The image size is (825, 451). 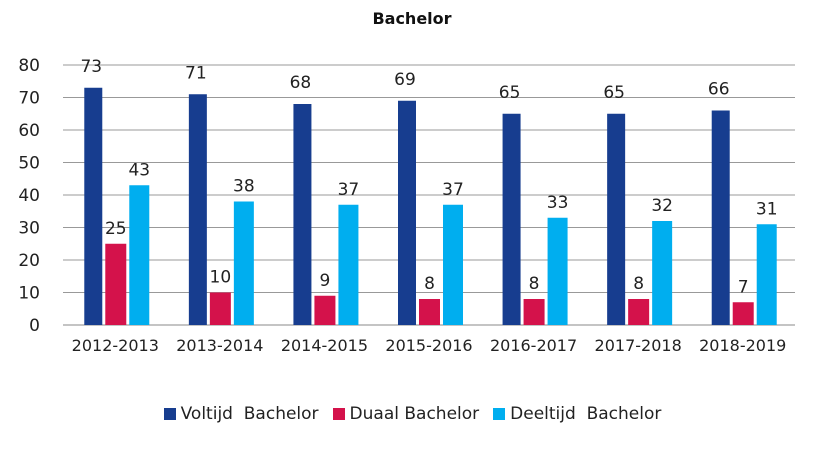 What do you see at coordinates (29, 261) in the screenshot?
I see `y-tick-label: 20` at bounding box center [29, 261].